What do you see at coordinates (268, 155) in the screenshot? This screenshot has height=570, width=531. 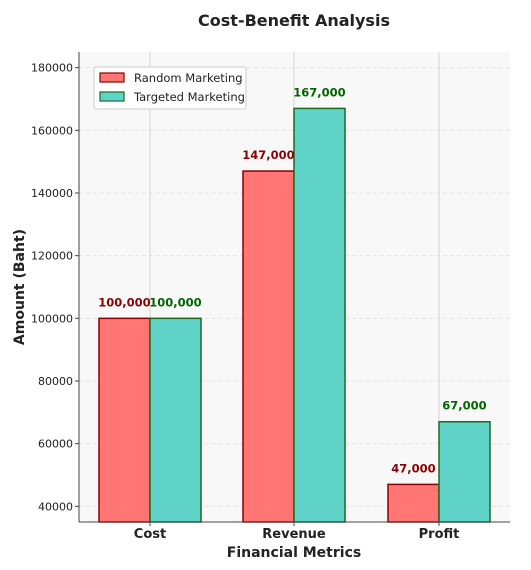 I see `value-label-random-marketing-revenue: 147,000` at bounding box center [268, 155].